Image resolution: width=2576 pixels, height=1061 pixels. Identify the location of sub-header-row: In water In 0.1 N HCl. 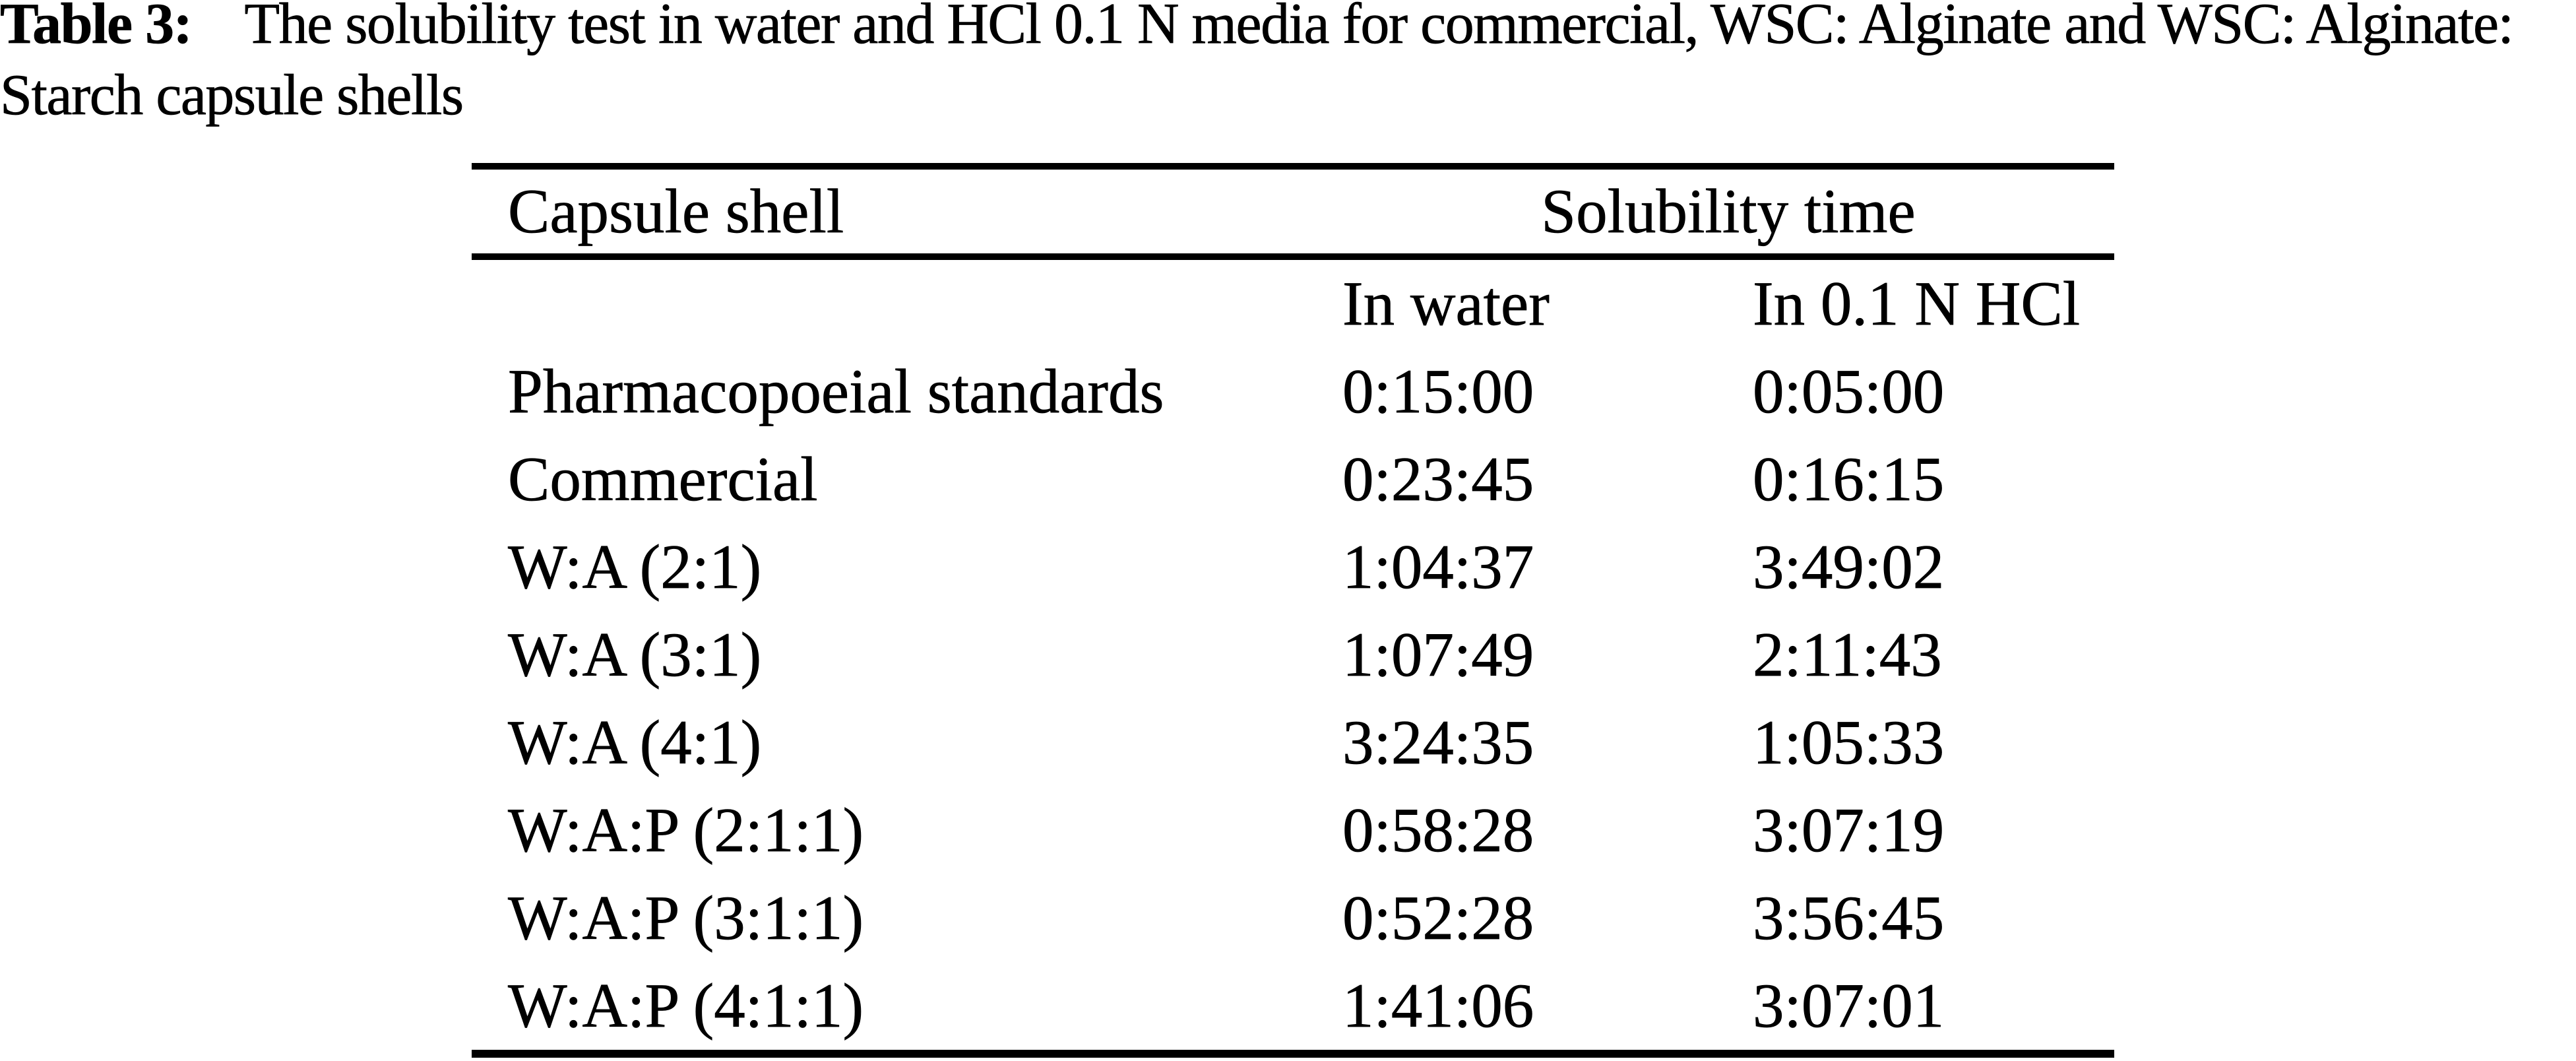
(1293, 304).